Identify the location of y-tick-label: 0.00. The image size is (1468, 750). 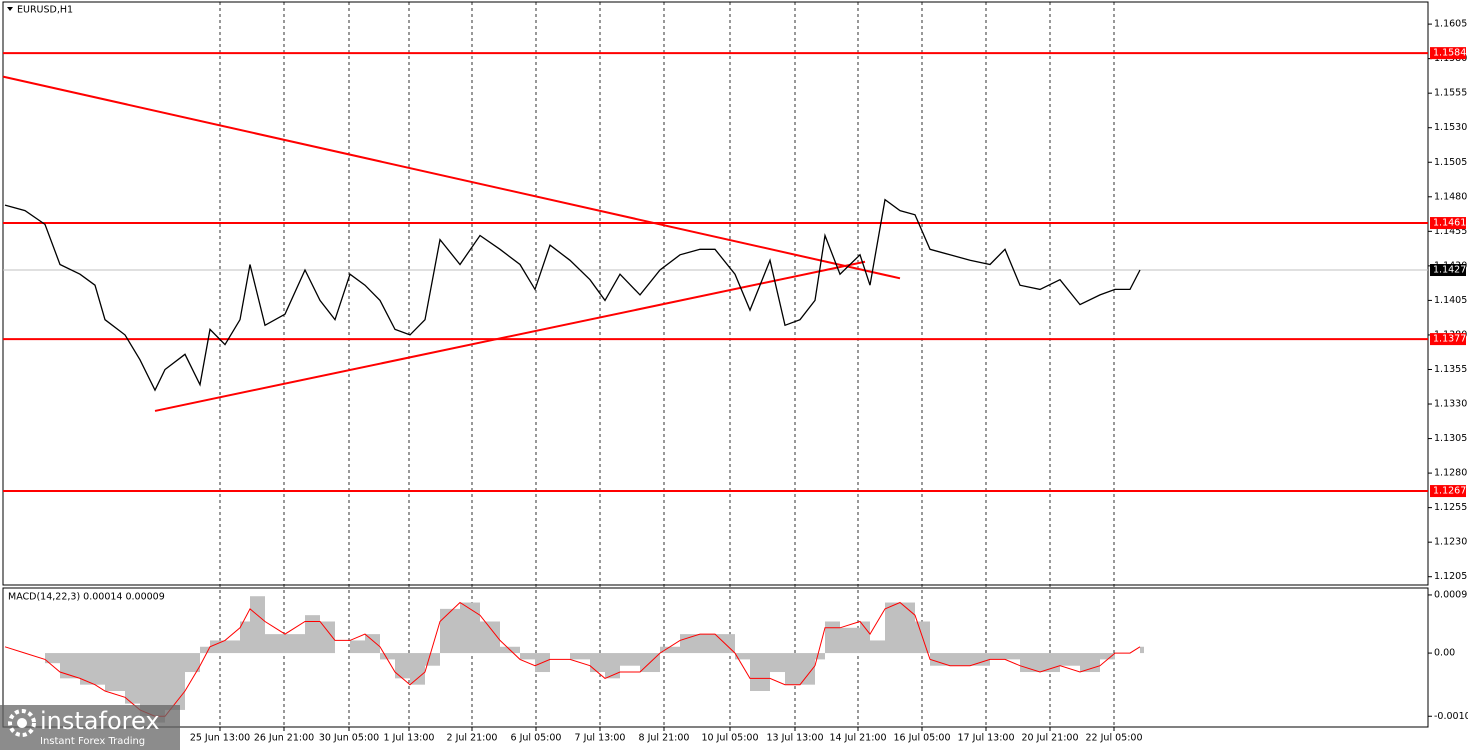
(1444, 653).